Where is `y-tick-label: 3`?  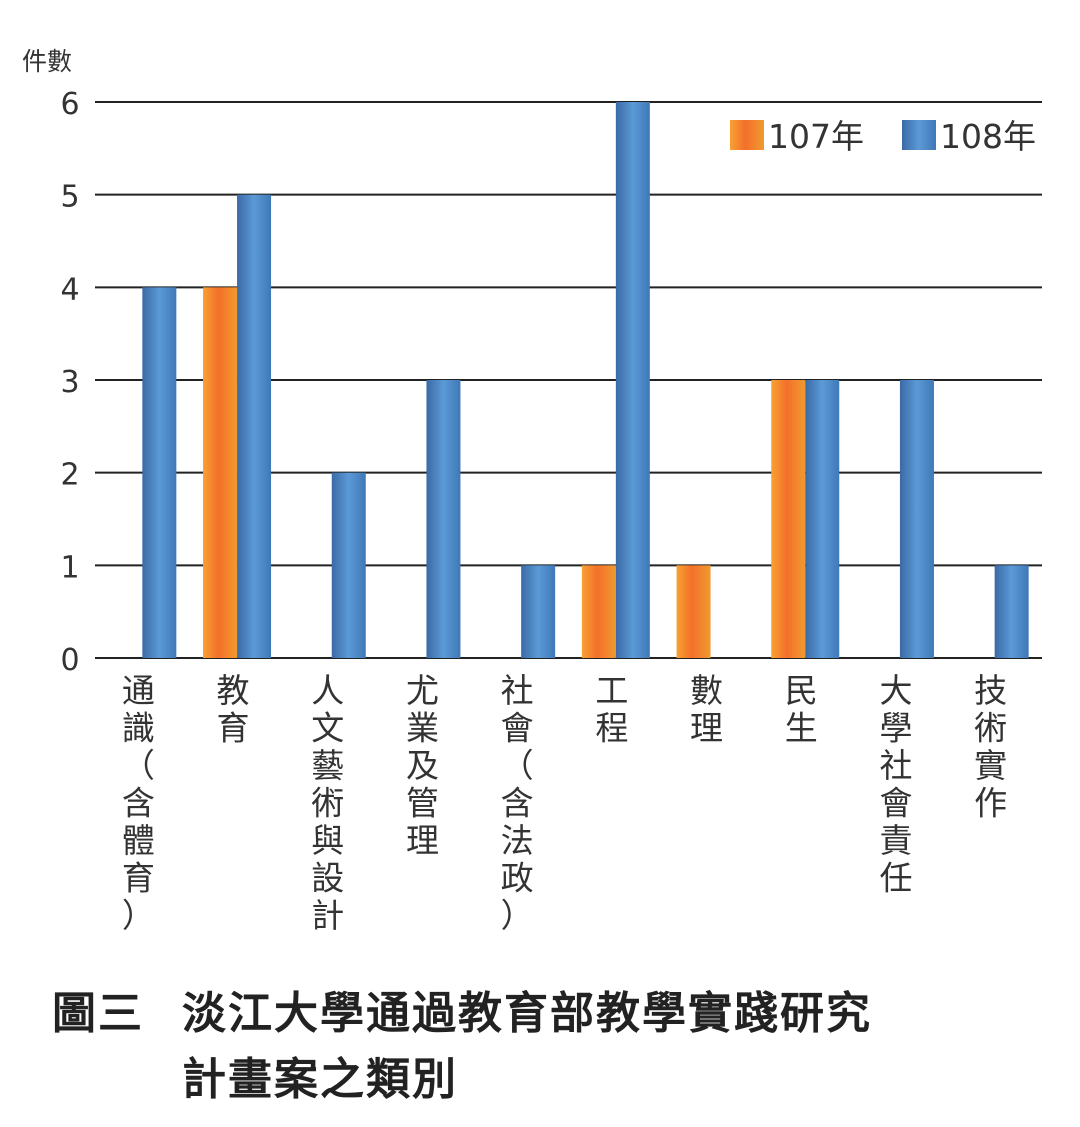
y-tick-label: 3 is located at coordinates (69, 382).